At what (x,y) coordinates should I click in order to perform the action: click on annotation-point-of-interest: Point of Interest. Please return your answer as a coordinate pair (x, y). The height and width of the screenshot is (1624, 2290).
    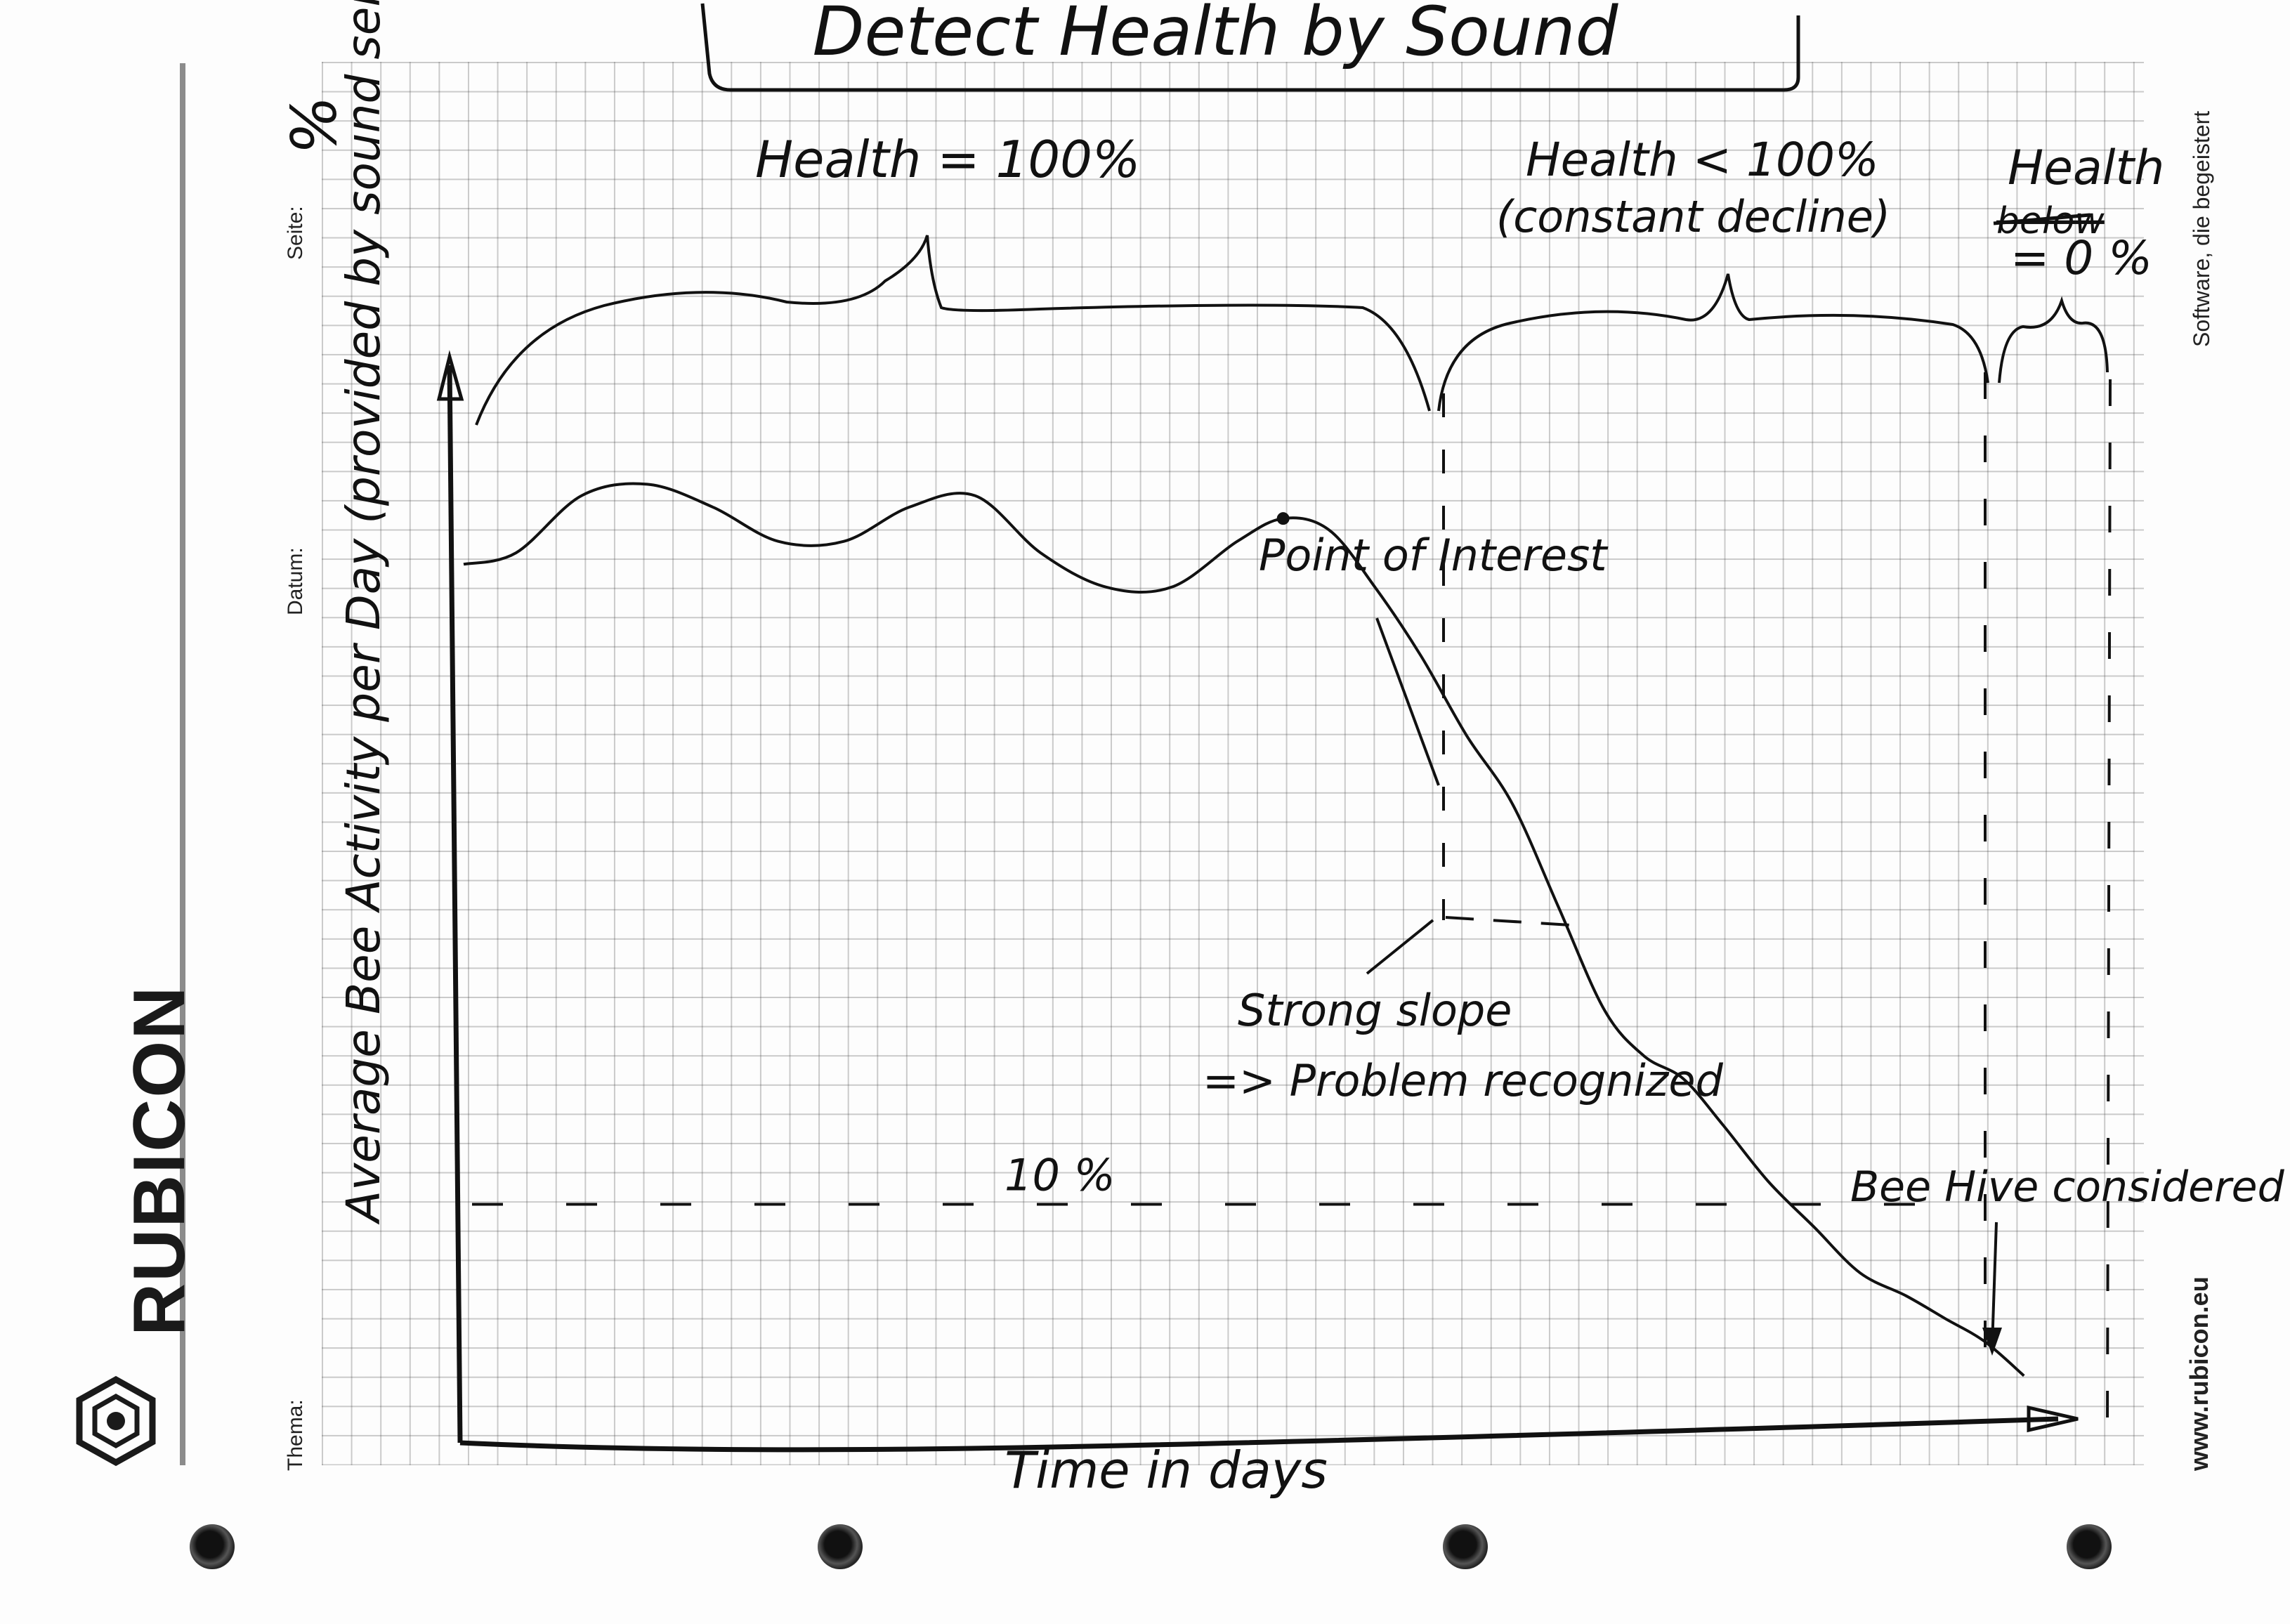
    Looking at the image, I should click on (1434, 555).